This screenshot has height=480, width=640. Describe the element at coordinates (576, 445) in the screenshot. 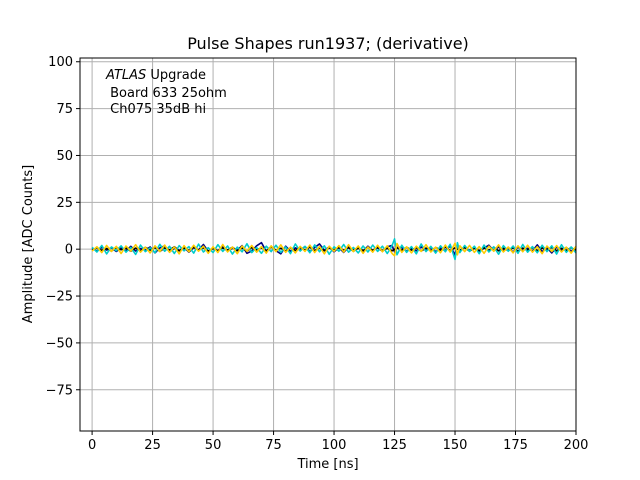

I see `x-tick-label: 200` at that location.